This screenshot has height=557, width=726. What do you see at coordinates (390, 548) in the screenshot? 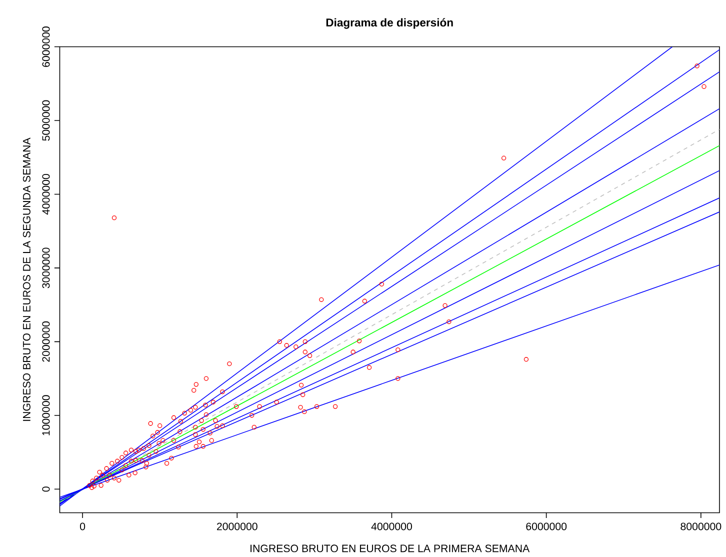
I see `x-axis-title: INGRESO BRUTO EN EUROS DE LA PRIMERA SEMANA` at bounding box center [390, 548].